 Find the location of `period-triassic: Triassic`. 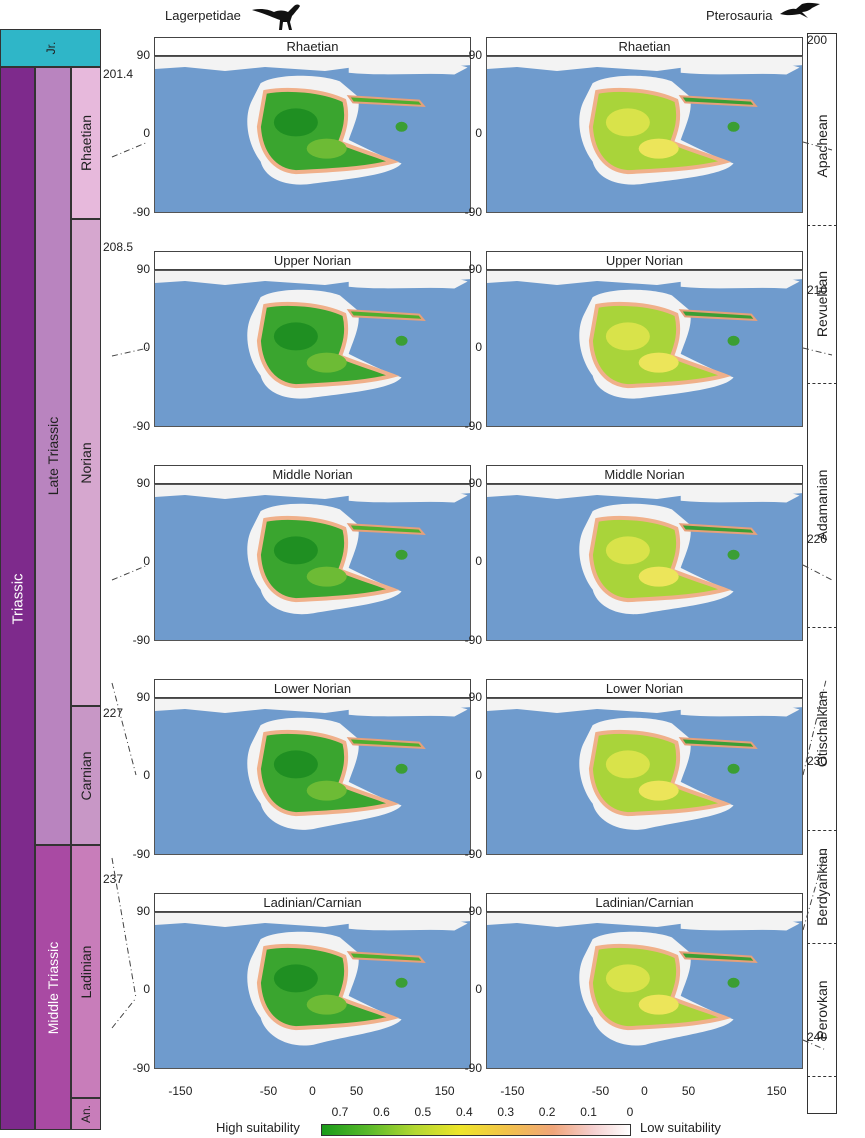

period-triassic: Triassic is located at coordinates (17, 598).